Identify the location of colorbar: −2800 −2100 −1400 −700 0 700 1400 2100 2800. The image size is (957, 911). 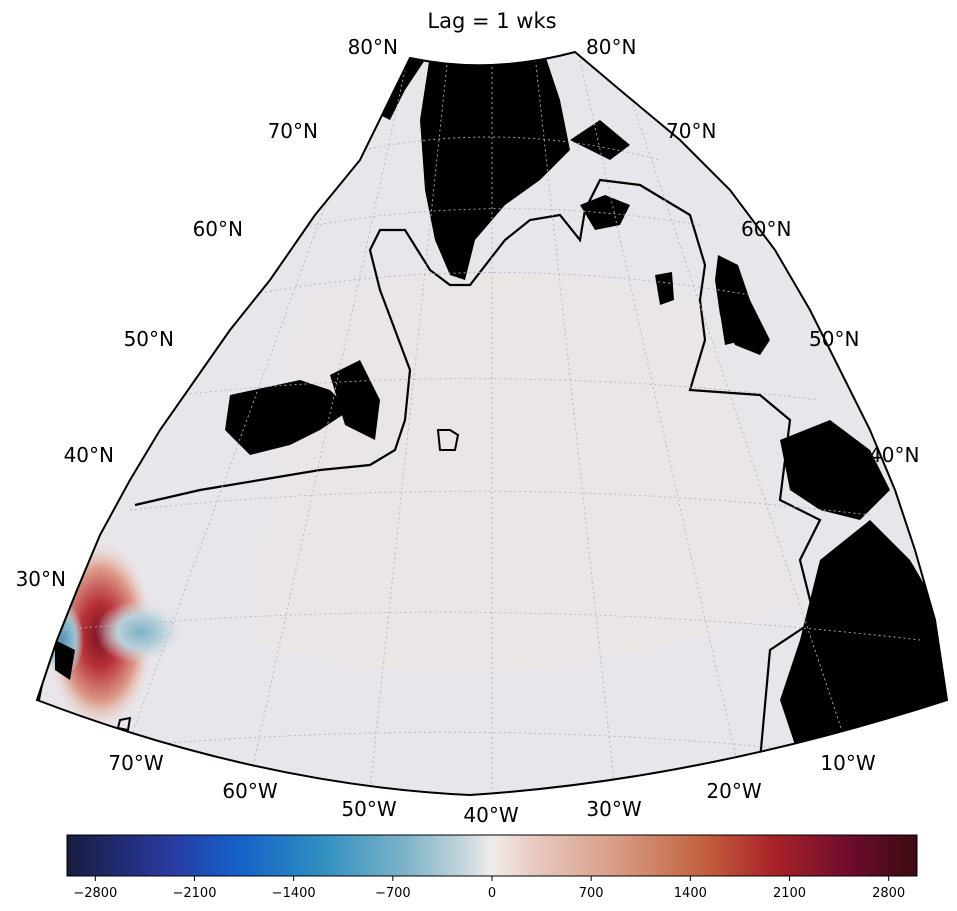
(492, 867).